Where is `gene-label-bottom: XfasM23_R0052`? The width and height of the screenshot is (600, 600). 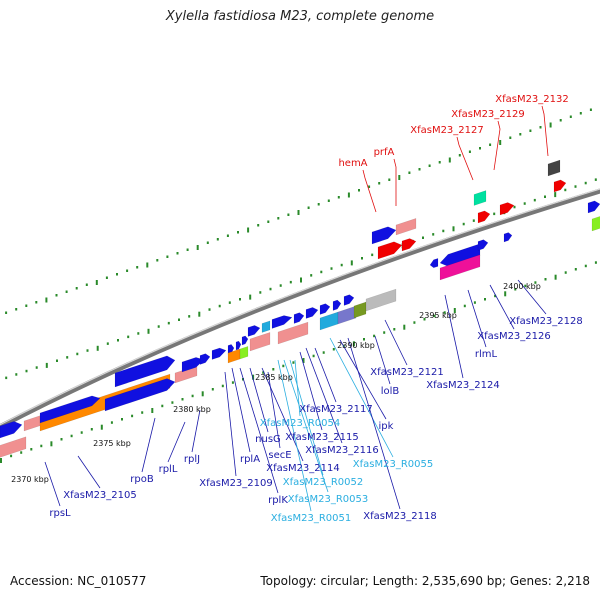
gene-label-bottom: XfasM23_R0052 is located at coordinates (323, 482).